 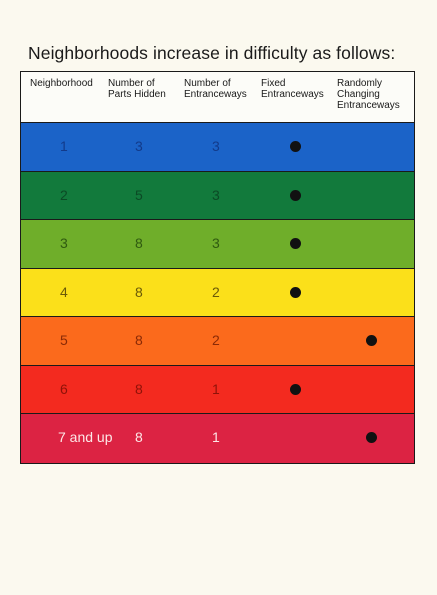 What do you see at coordinates (137, 89) in the screenshot?
I see `header-parts-hidden: Number of Parts Hidden` at bounding box center [137, 89].